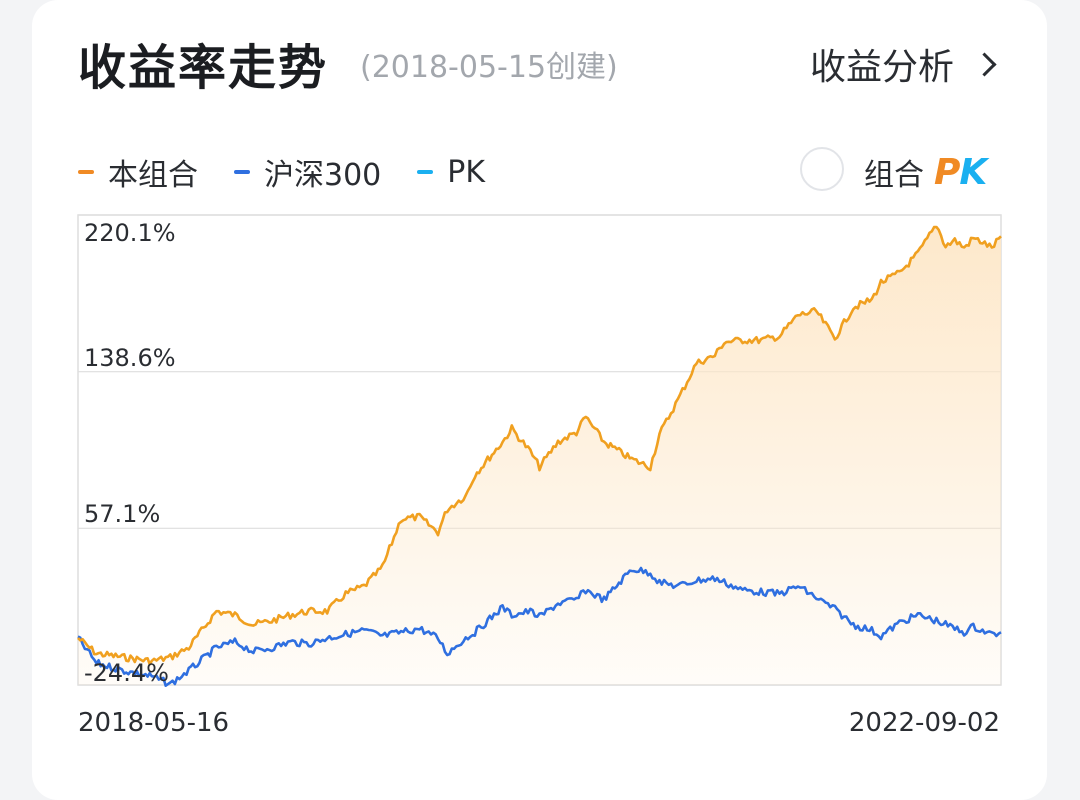 Image resolution: width=1080 pixels, height=800 pixels. I want to click on series-line-benchmark, so click(539, 626).